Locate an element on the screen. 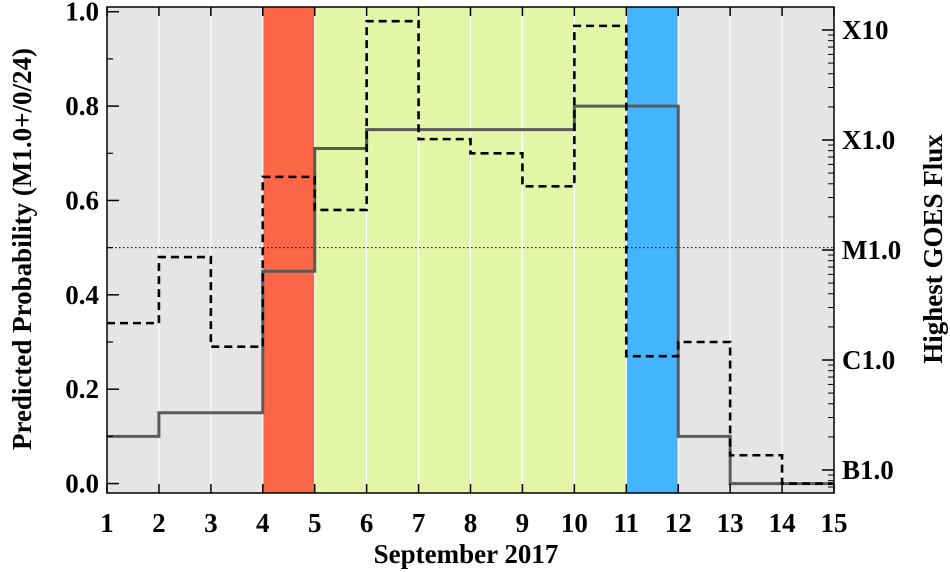  y-tick-label: 0.4 is located at coordinates (82, 295).